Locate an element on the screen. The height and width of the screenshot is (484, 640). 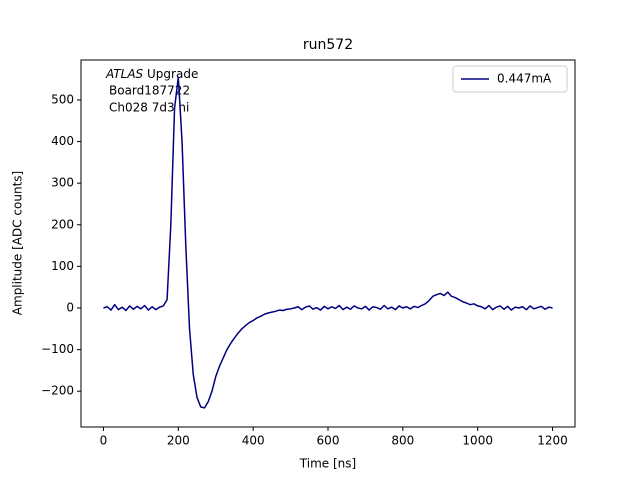
x-tick-label: 400 is located at coordinates (253, 441).